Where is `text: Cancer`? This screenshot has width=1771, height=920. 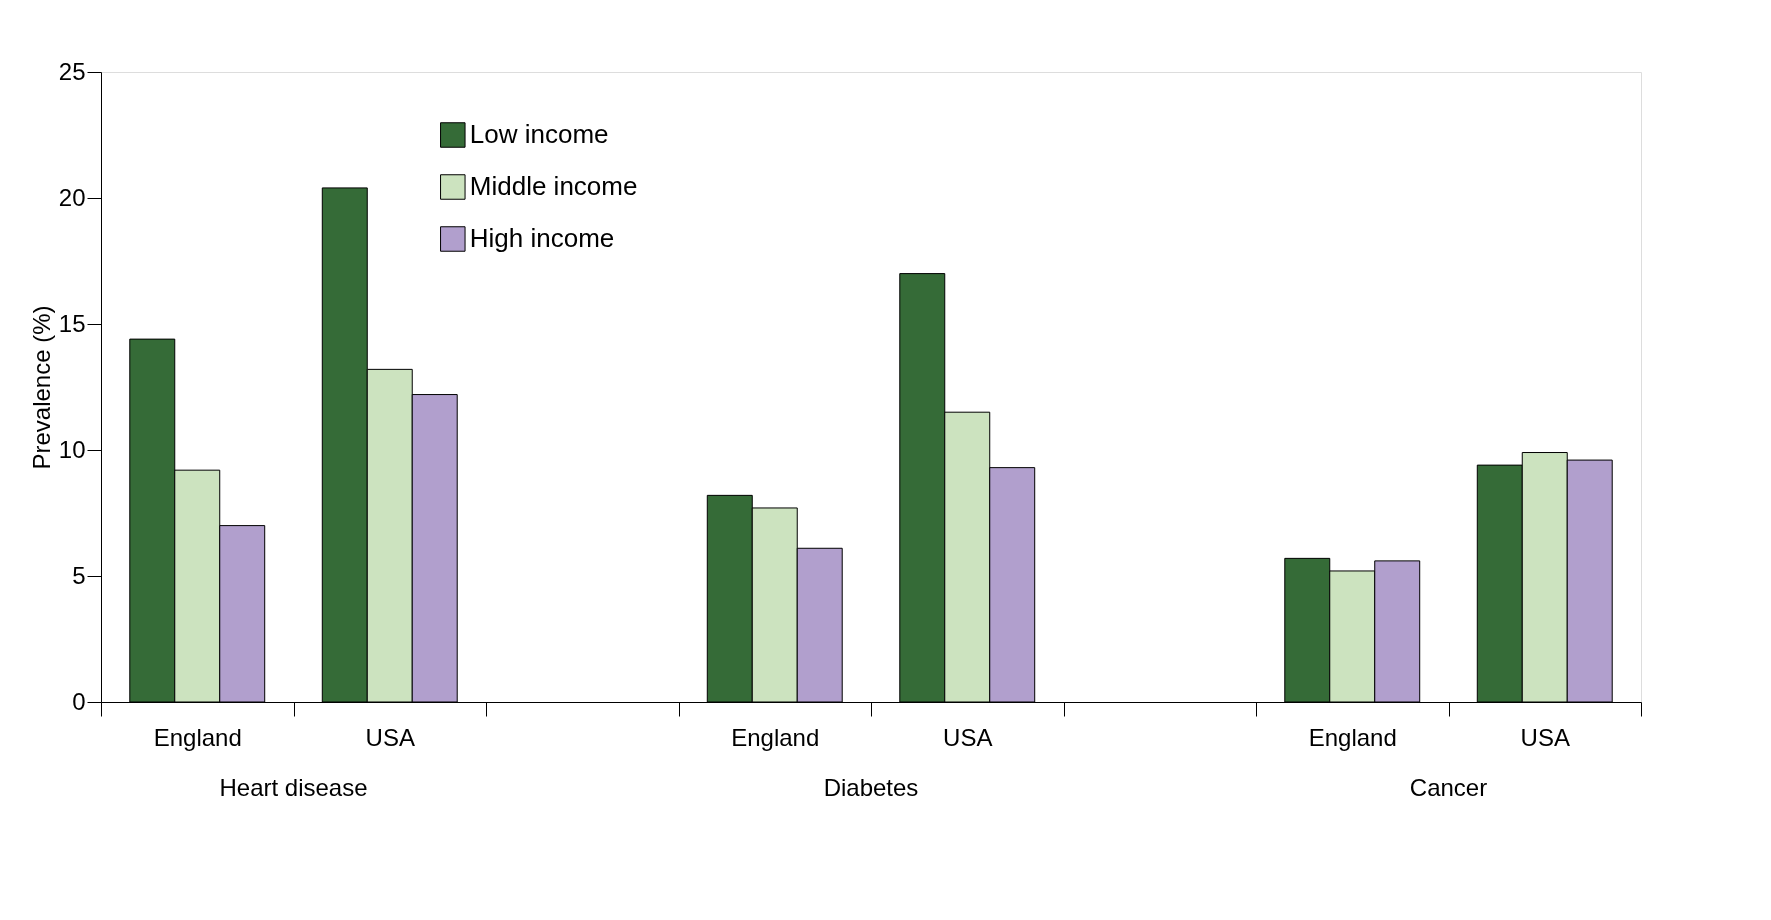
text: Cancer is located at coordinates (1448, 787).